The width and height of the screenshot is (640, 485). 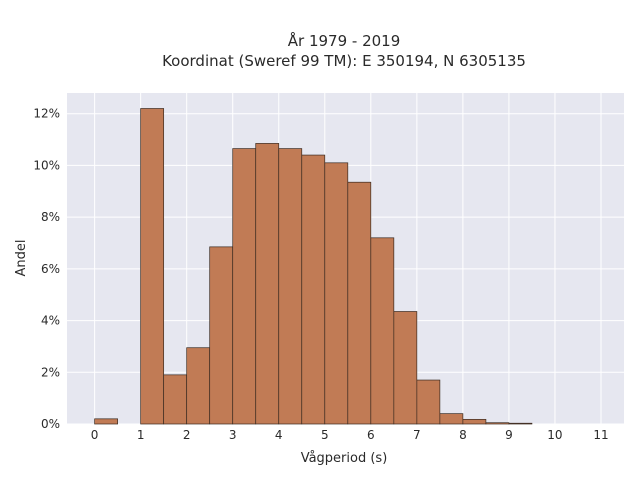 I want to click on x-tick-label: 1, so click(x=141, y=435).